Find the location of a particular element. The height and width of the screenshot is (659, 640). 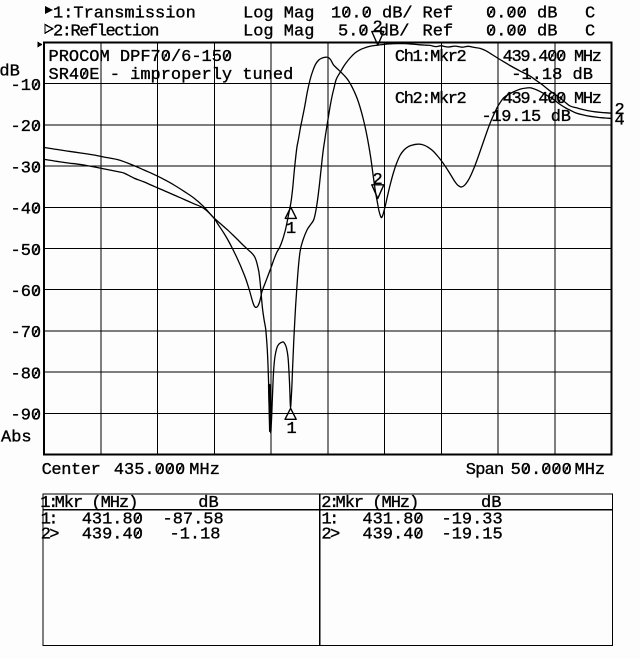

svg-text: 435.000 is located at coordinates (149, 470).